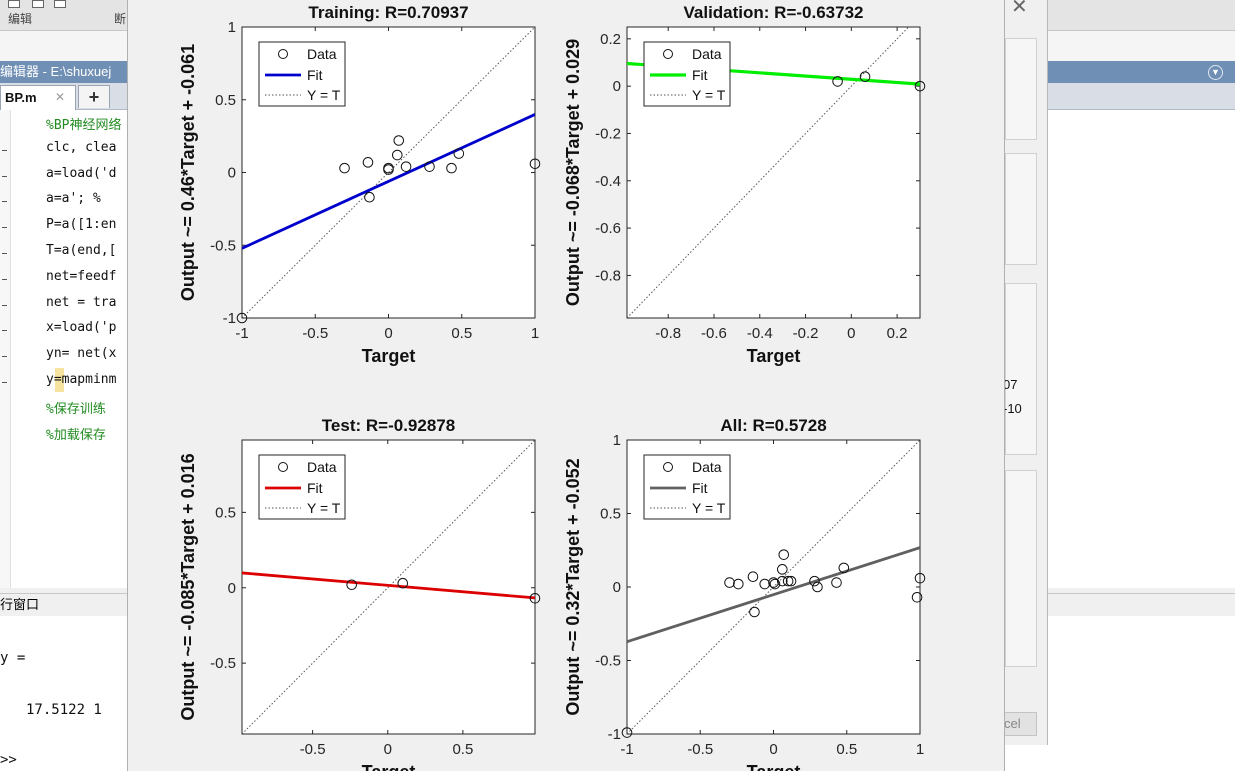  Describe the element at coordinates (806, 333) in the screenshot. I see `x-tick-label: -0.2` at that location.